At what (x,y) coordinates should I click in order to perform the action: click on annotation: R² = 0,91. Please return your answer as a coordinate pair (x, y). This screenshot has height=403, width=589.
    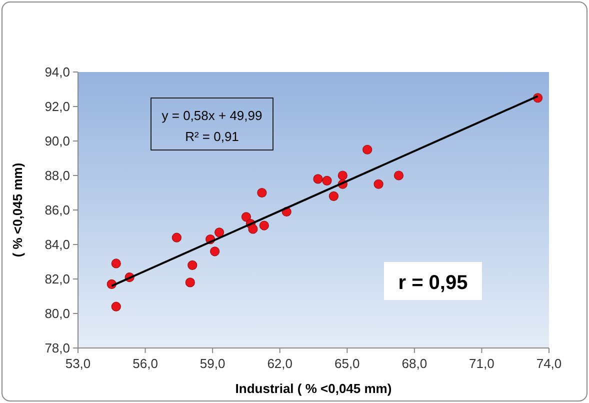
    Looking at the image, I should click on (212, 136).